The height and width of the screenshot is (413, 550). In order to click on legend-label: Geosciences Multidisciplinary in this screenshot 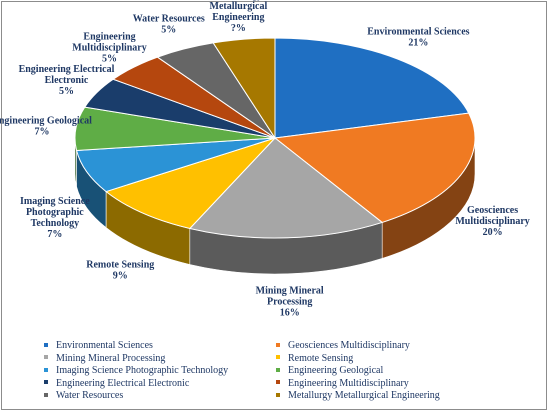, I will do `click(349, 345)`.